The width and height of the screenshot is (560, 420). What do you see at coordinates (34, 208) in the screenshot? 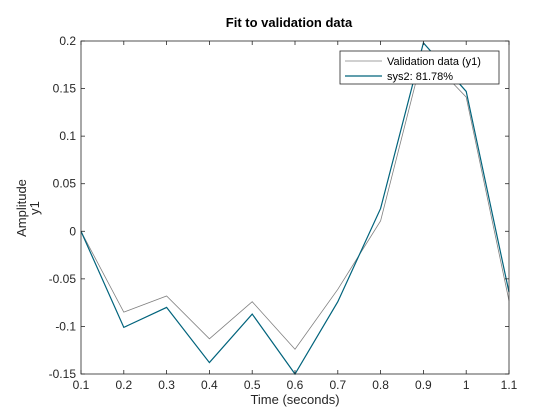
I see `y-axis-sublabel: y1` at bounding box center [34, 208].